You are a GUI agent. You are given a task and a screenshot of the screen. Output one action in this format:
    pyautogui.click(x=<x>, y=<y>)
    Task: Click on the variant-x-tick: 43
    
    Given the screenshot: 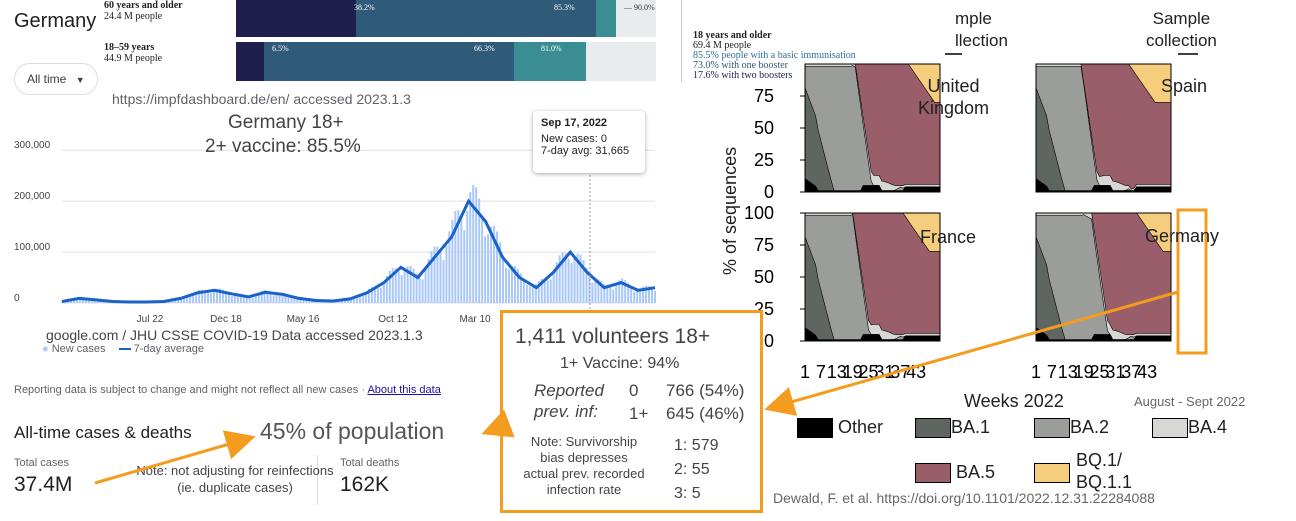 What is the action you would take?
    pyautogui.click(x=1147, y=372)
    